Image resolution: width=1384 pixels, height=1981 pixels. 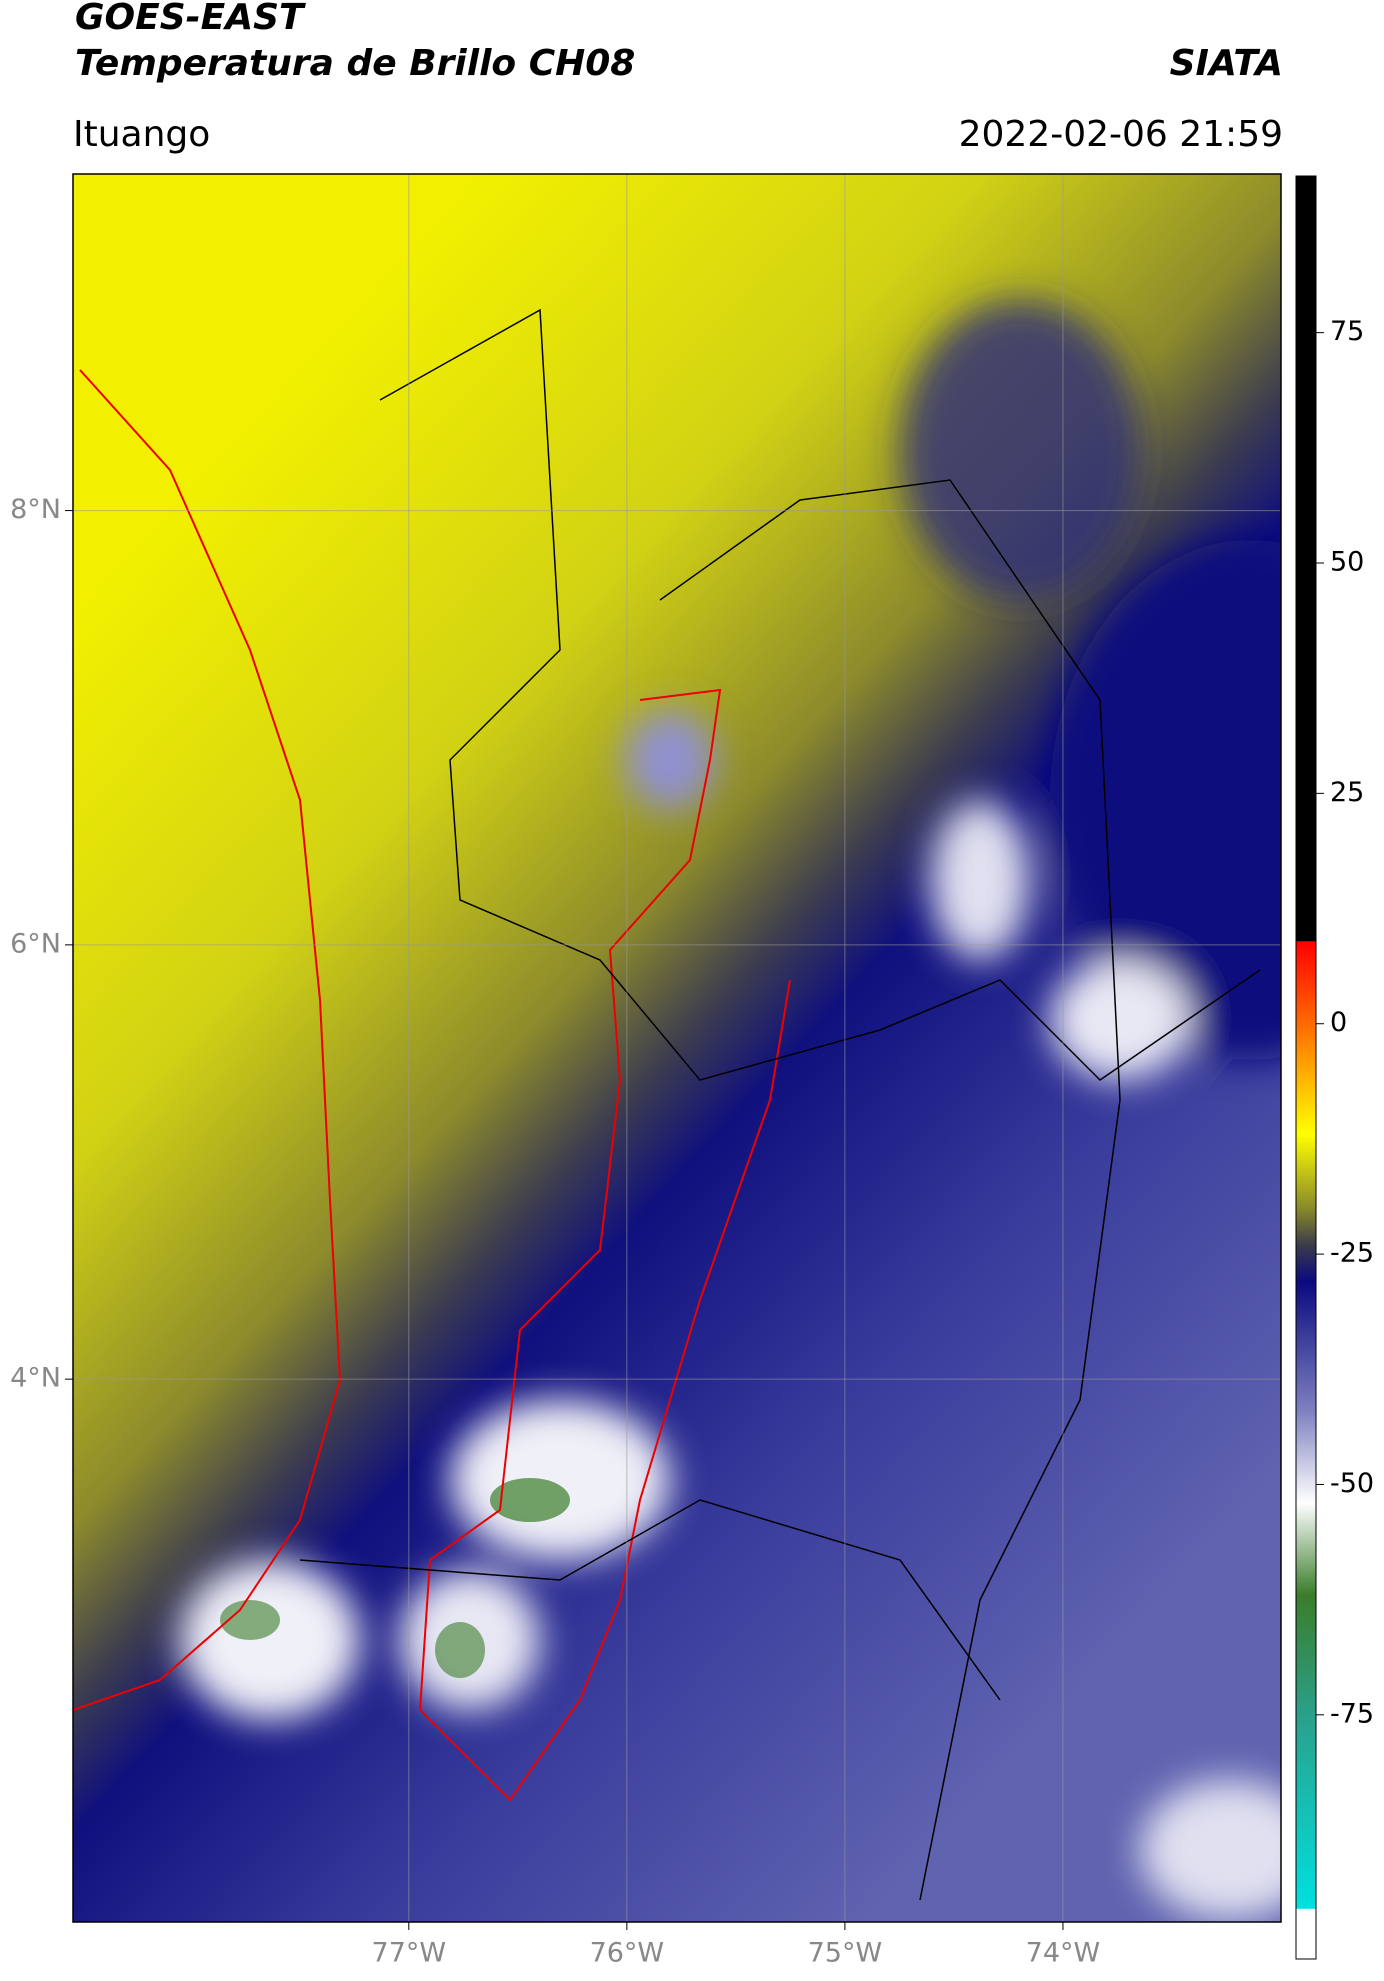 What do you see at coordinates (627, 1953) in the screenshot?
I see `lon-label: 76°W` at bounding box center [627, 1953].